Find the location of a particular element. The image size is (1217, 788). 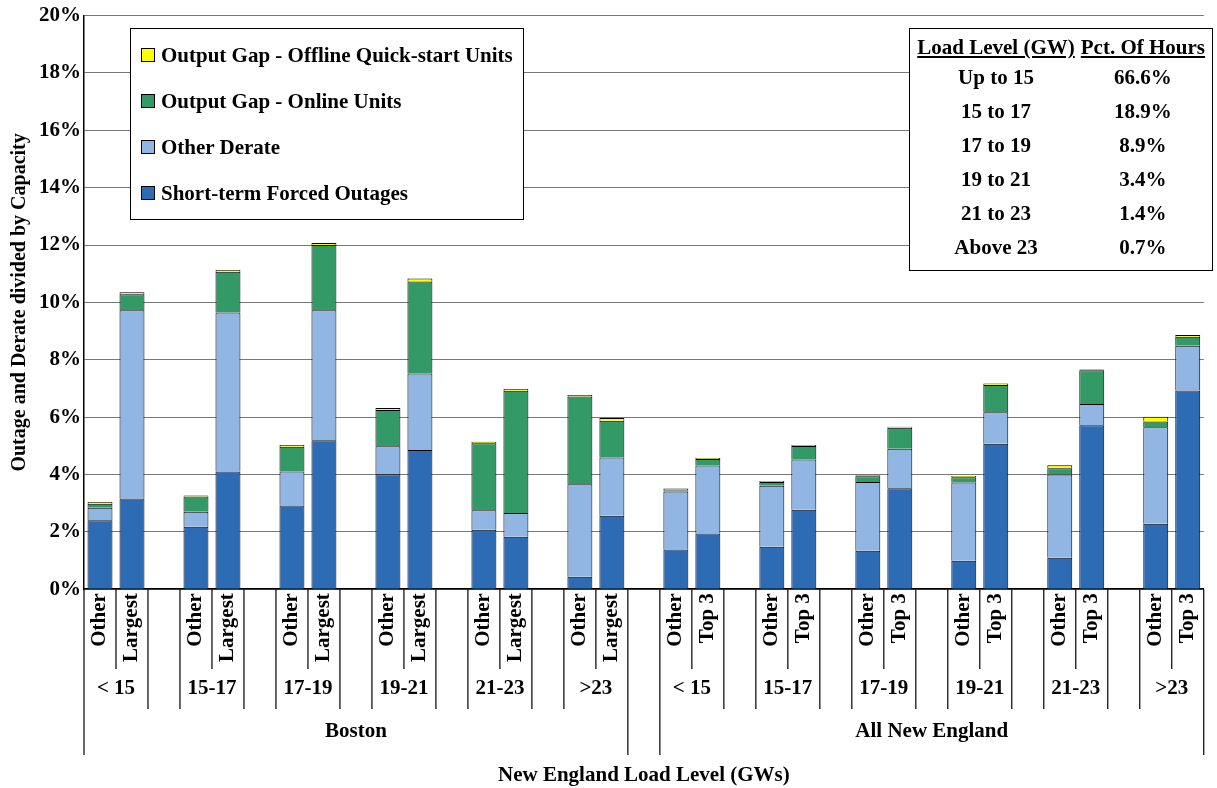

y-tick-label: 14% is located at coordinates (60, 186).